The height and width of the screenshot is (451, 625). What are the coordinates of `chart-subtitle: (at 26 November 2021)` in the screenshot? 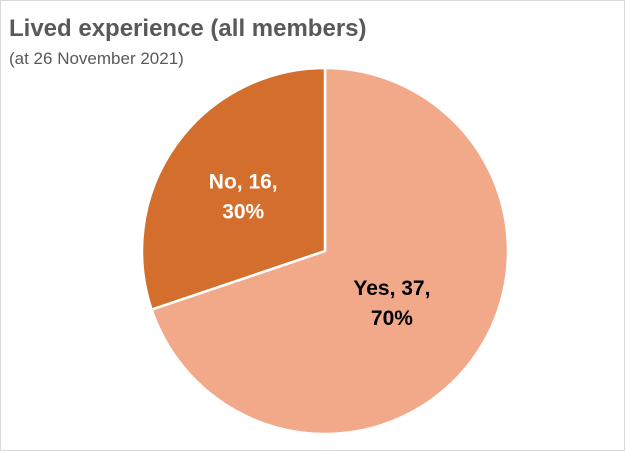 It's located at (96, 58).